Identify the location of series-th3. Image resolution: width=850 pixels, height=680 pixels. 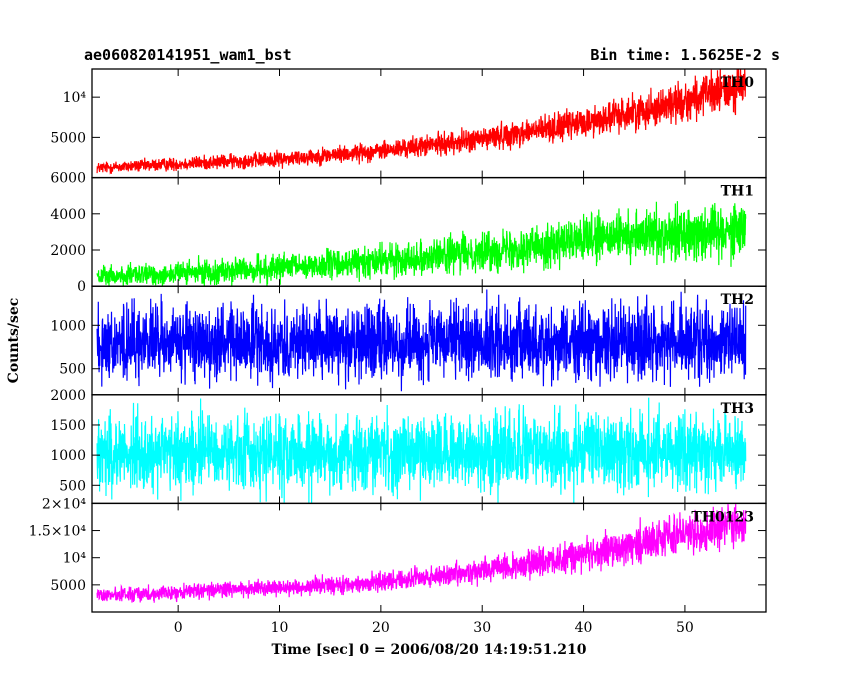
(421, 450).